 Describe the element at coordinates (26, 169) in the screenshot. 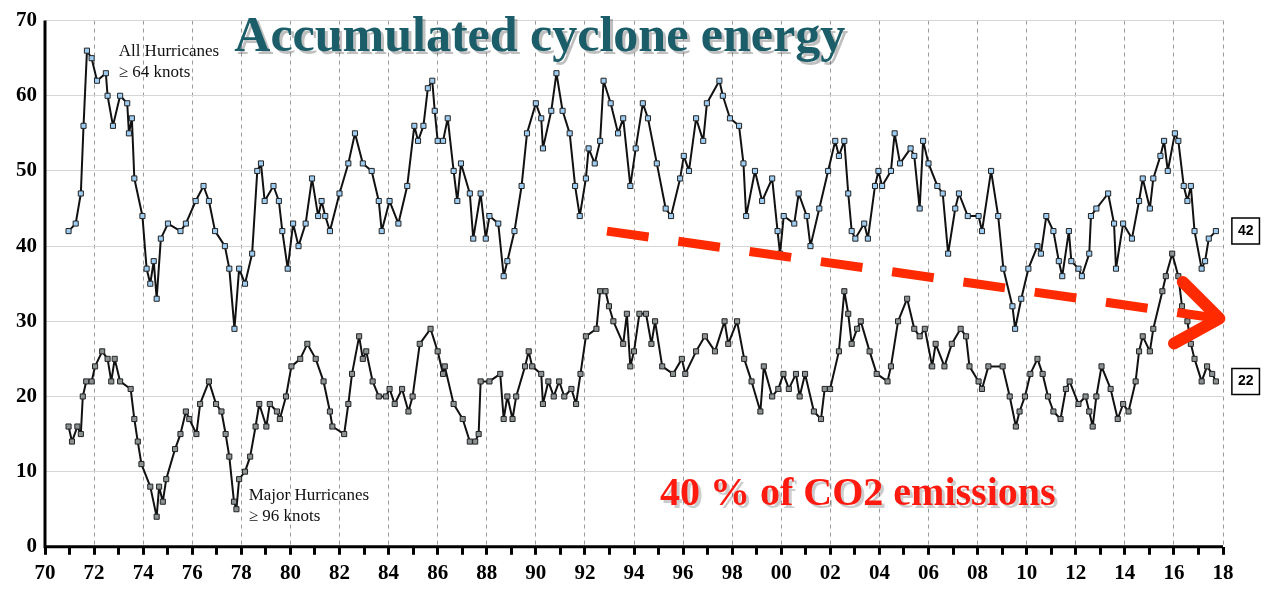

I see `y-tick-label: 50` at that location.